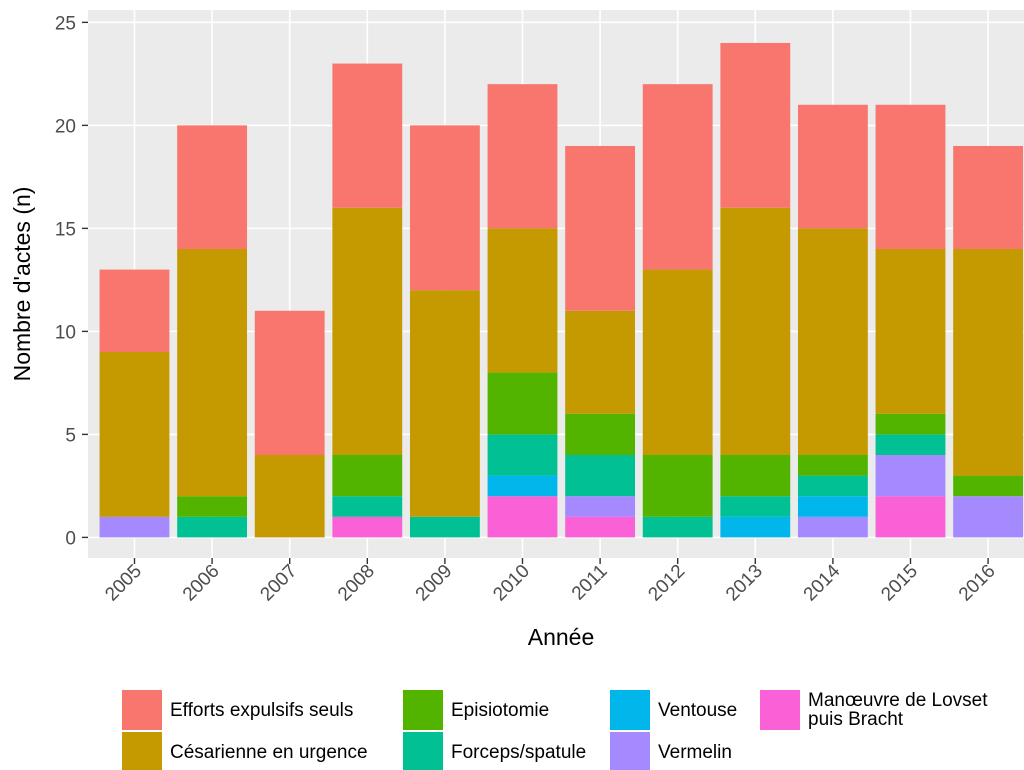 Image resolution: width=1024 pixels, height=770 pixels. What do you see at coordinates (822, 582) in the screenshot?
I see `x-tick-label: 2014` at bounding box center [822, 582].